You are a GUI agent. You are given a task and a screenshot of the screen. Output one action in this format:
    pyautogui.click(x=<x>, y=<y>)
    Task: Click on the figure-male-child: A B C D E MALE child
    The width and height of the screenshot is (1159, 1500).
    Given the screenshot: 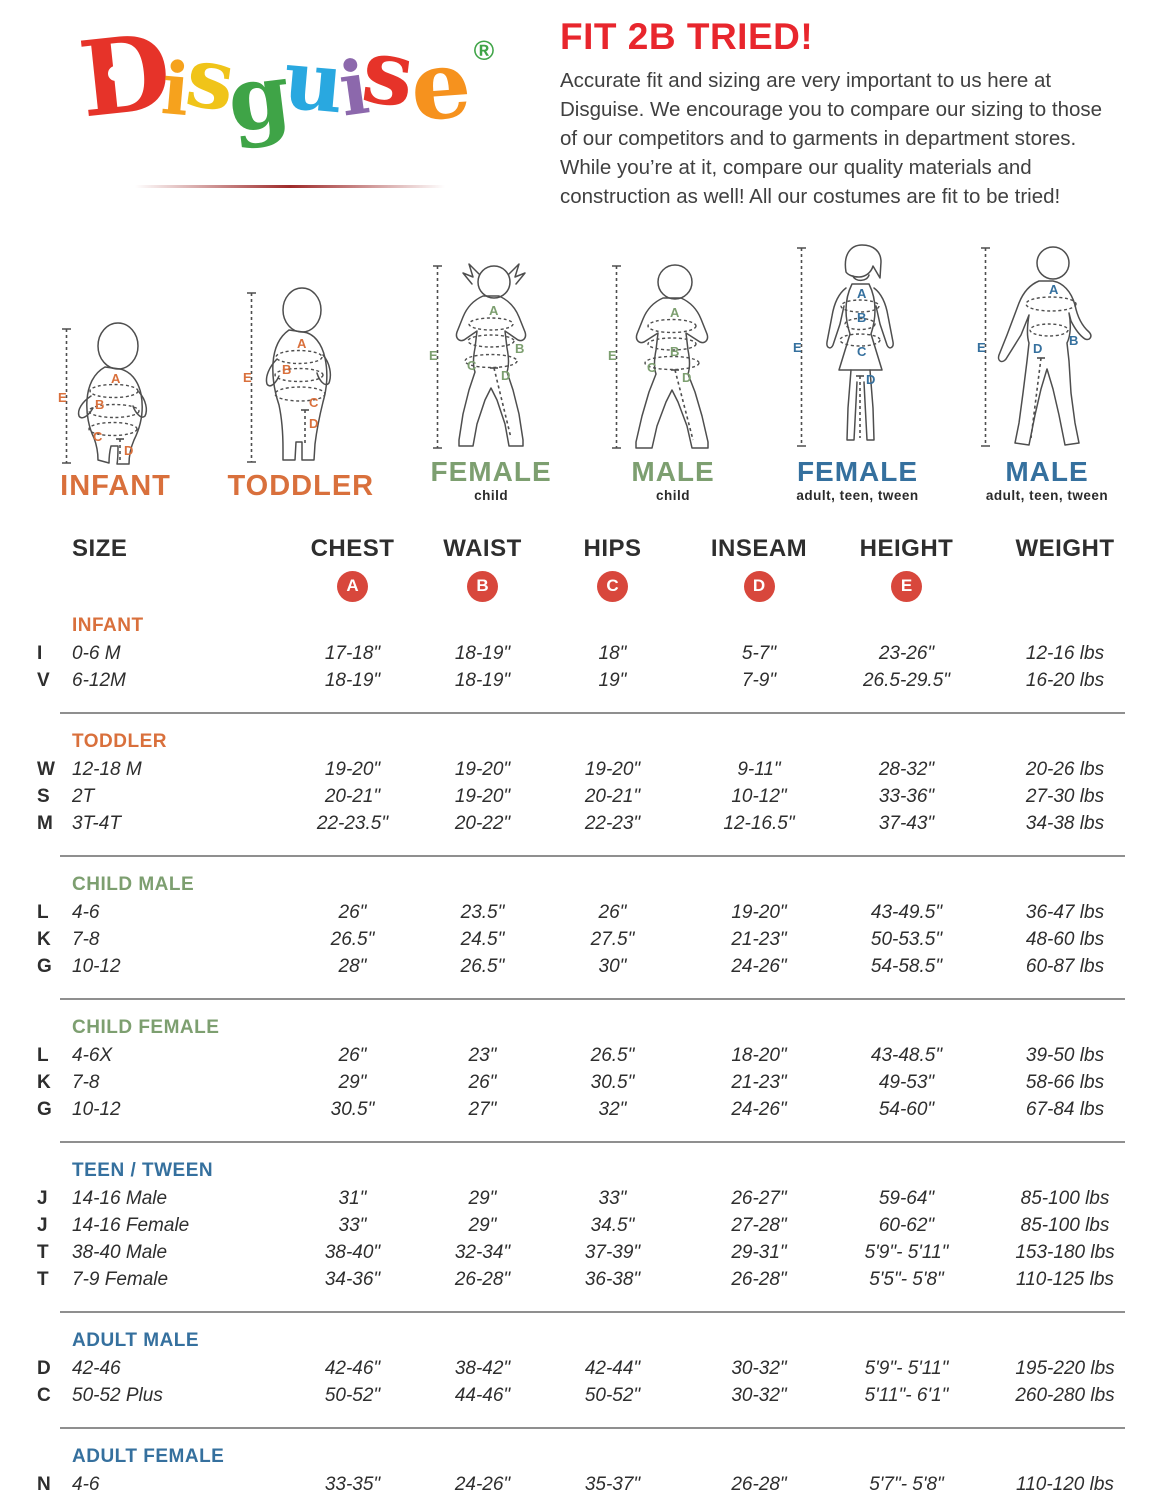 What is the action you would take?
    pyautogui.click(x=673, y=380)
    